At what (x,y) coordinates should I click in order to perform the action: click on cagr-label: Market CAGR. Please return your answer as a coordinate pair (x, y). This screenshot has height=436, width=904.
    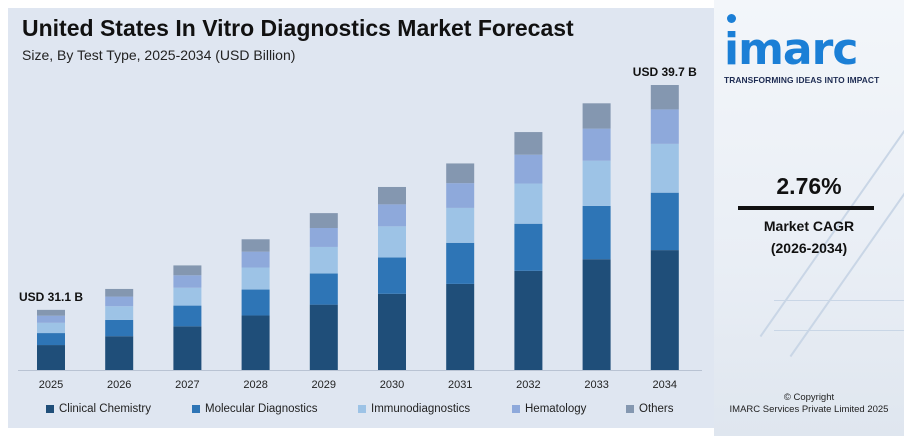
    Looking at the image, I should click on (809, 226).